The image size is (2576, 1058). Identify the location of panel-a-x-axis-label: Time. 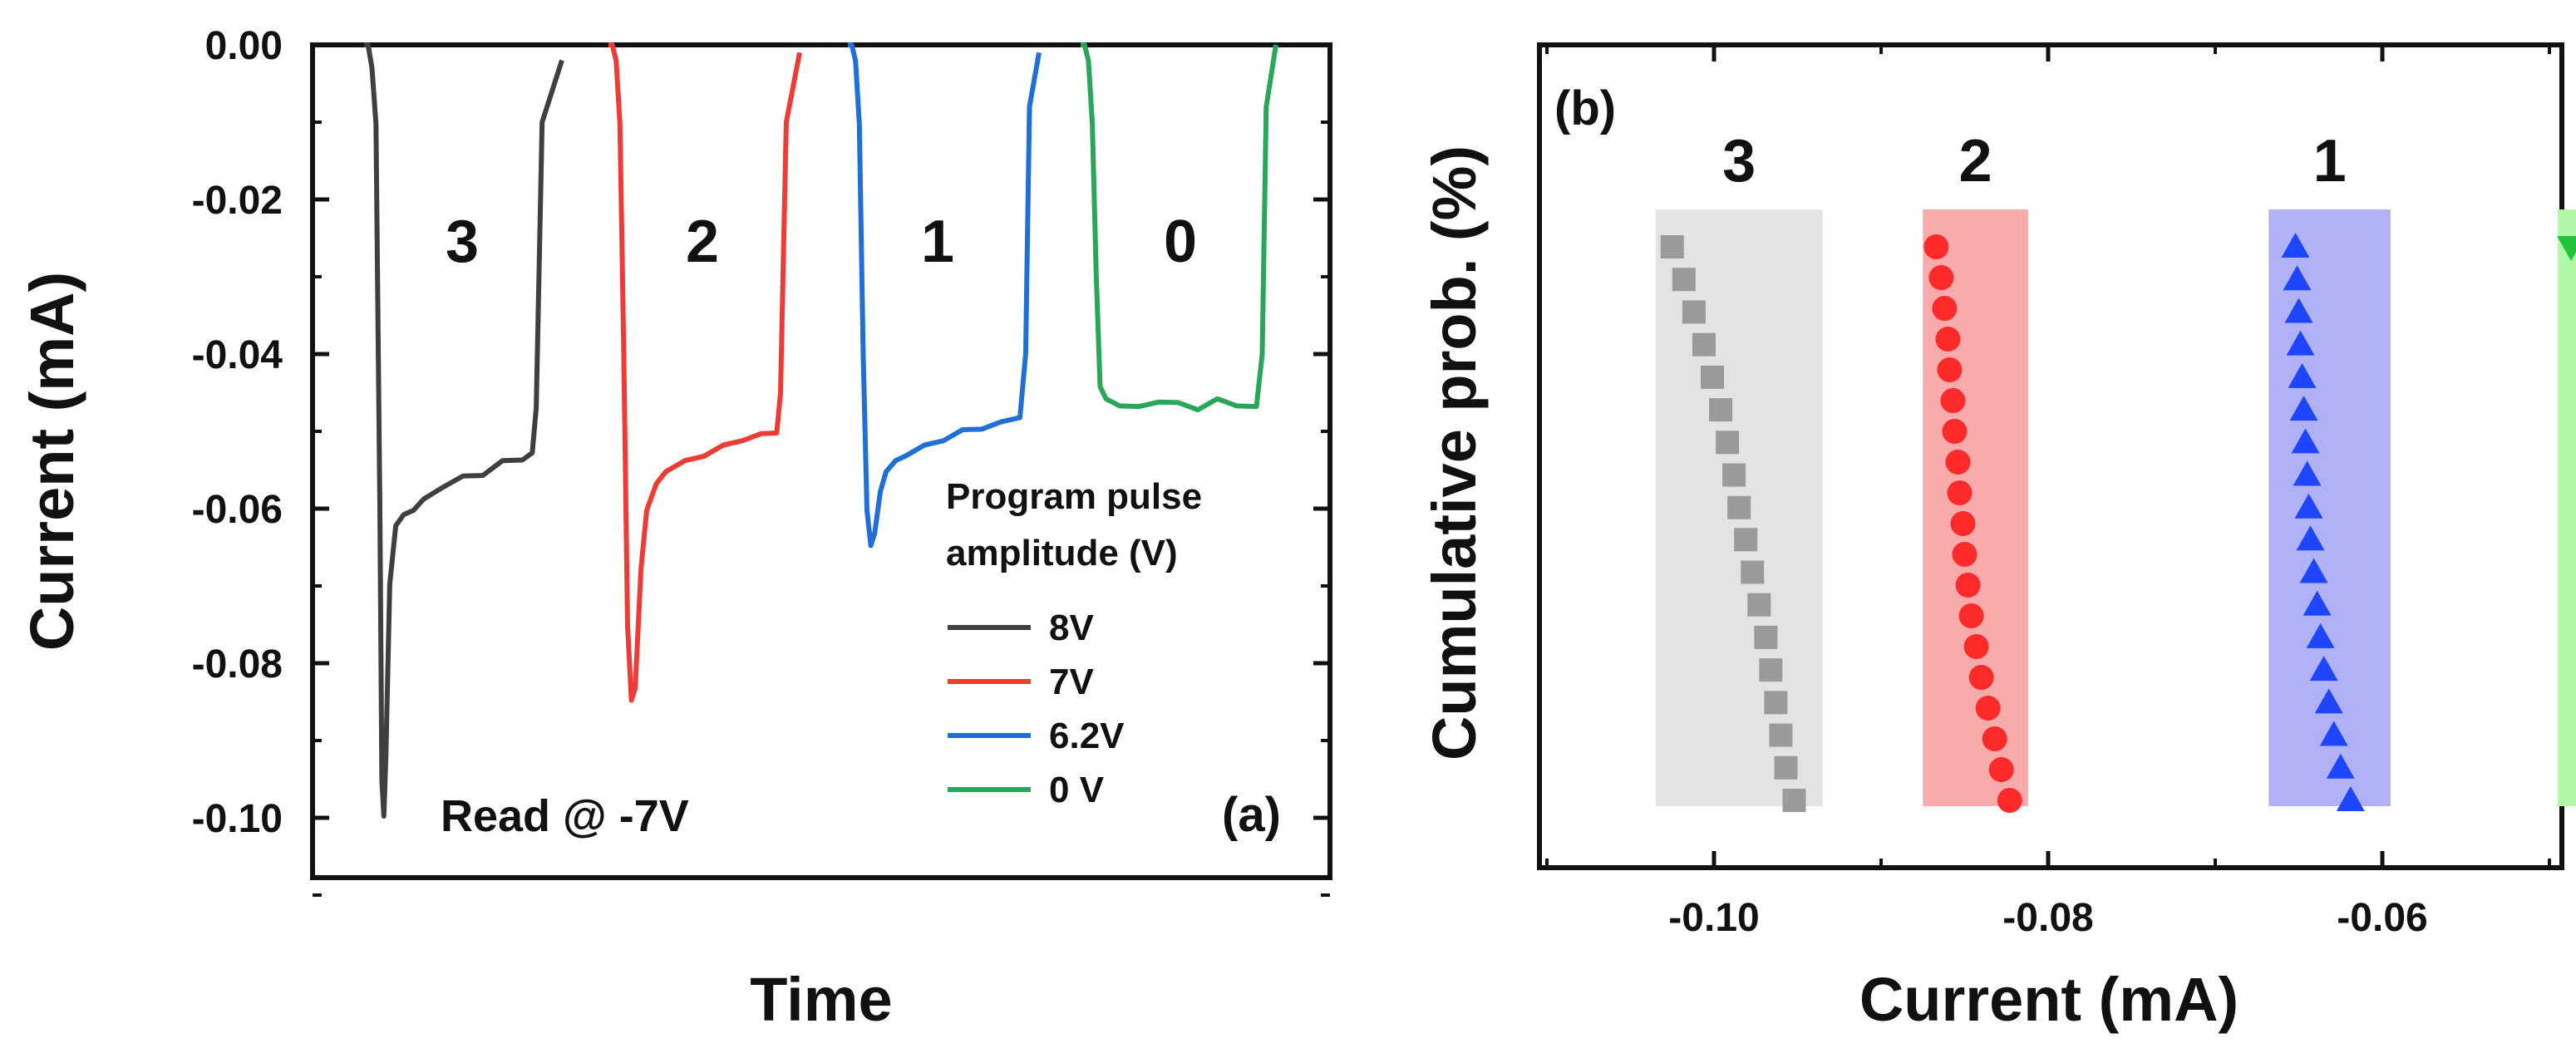
(821, 1000).